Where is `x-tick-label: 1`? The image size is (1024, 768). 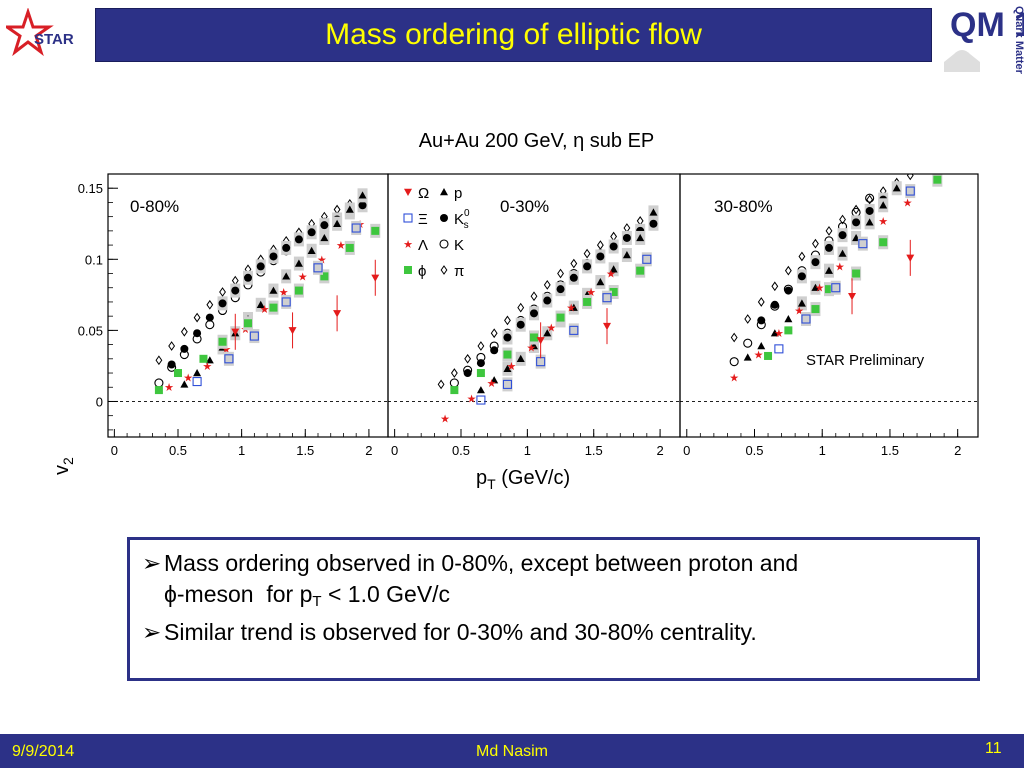 x-tick-label: 1 is located at coordinates (527, 450).